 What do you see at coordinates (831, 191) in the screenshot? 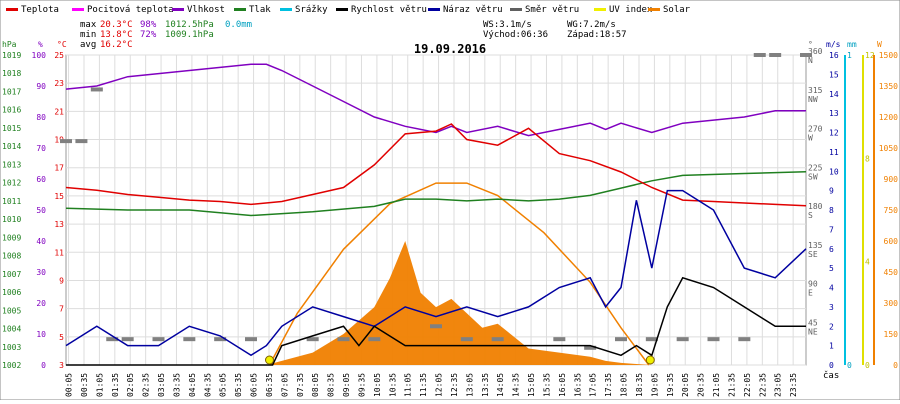
I see `wind-tick: 9` at bounding box center [831, 191].